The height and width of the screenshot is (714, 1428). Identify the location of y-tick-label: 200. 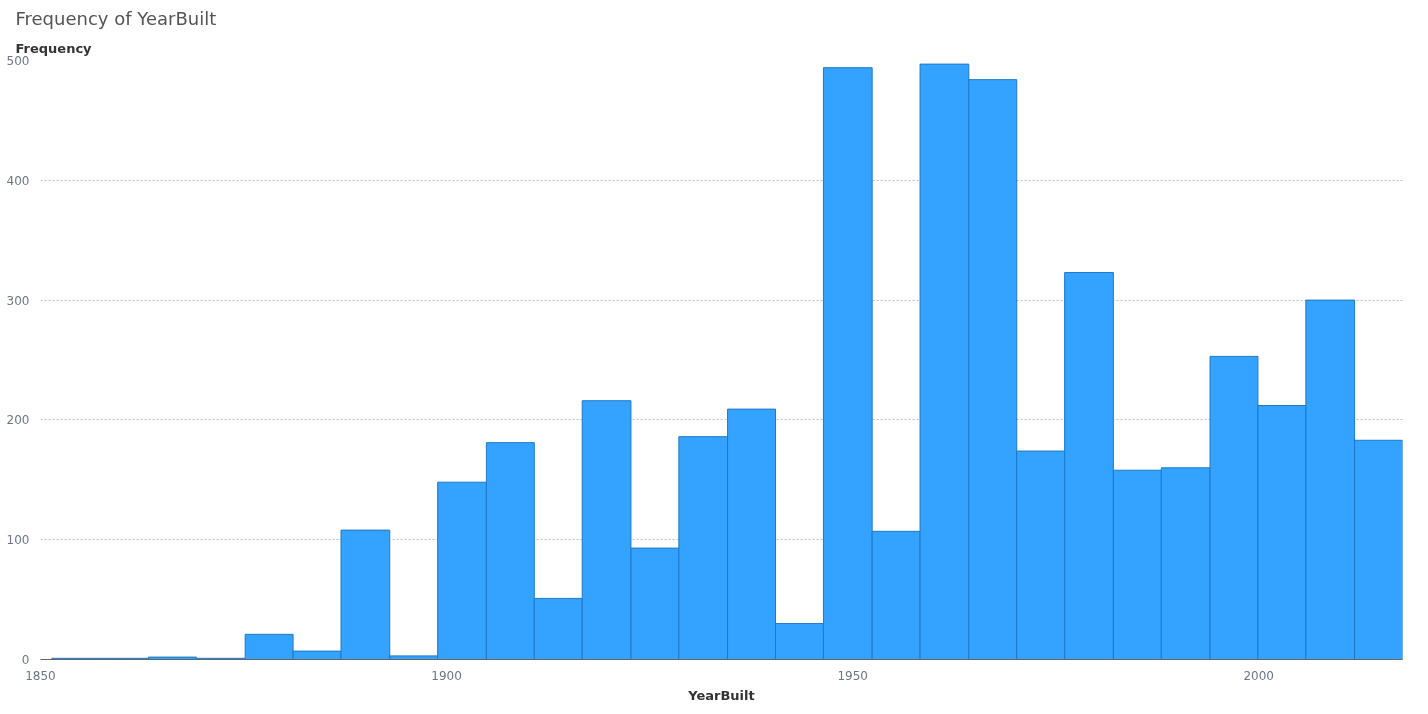
(18, 420).